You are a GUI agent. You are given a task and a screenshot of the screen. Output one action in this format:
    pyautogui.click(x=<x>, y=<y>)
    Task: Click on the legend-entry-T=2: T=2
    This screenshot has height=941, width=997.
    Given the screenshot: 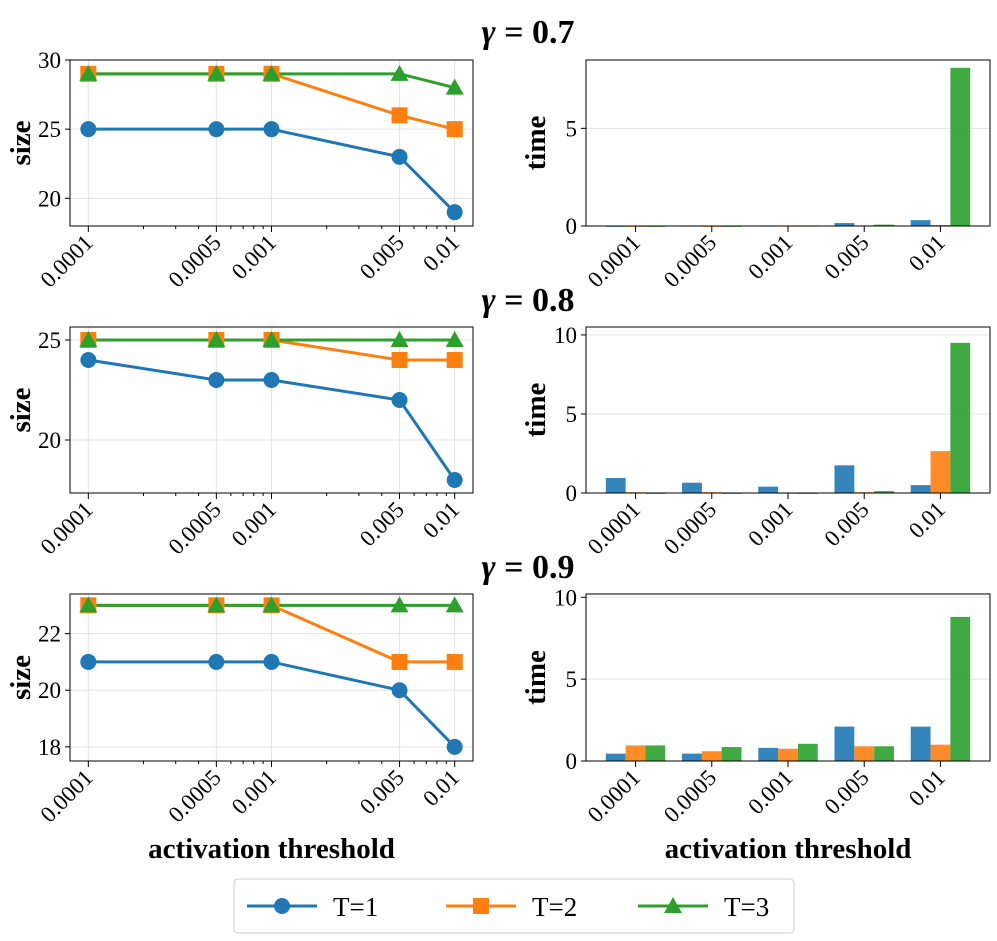 What is the action you would take?
    pyautogui.click(x=511, y=907)
    